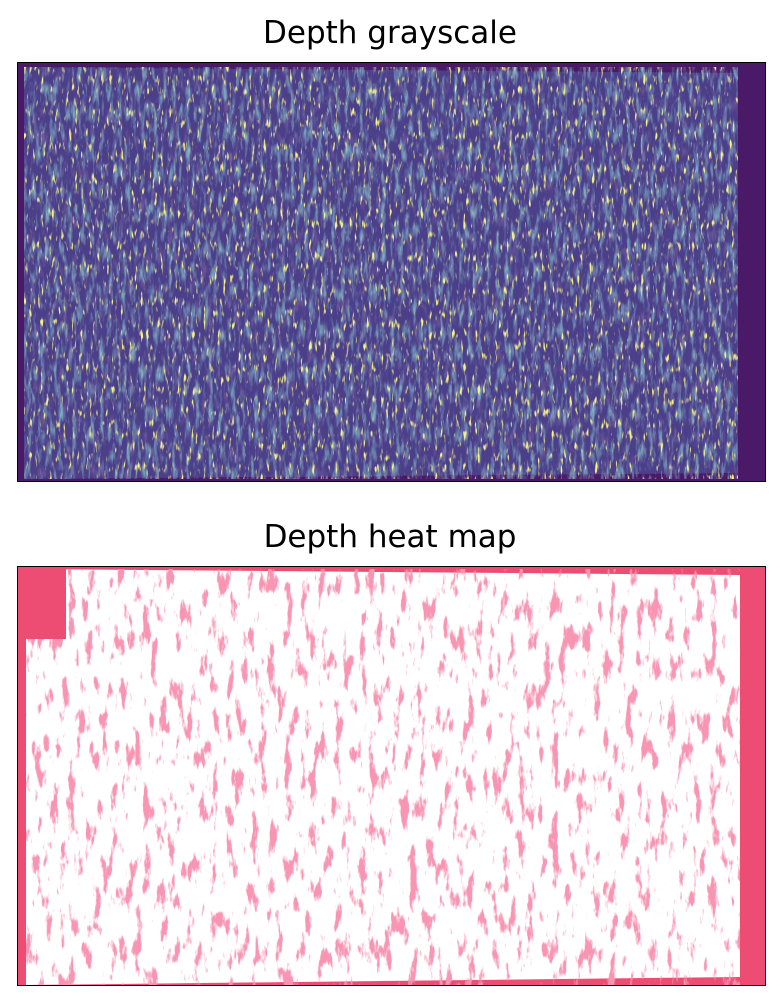 The width and height of the screenshot is (780, 1002). I want to click on panel-title-heatmap: Depth heat map, so click(390, 537).